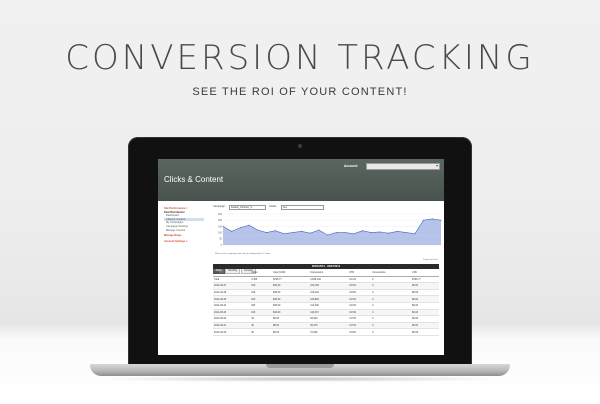  Describe the element at coordinates (219, 206) in the screenshot. I see `campaign-label: Campaign:` at that location.